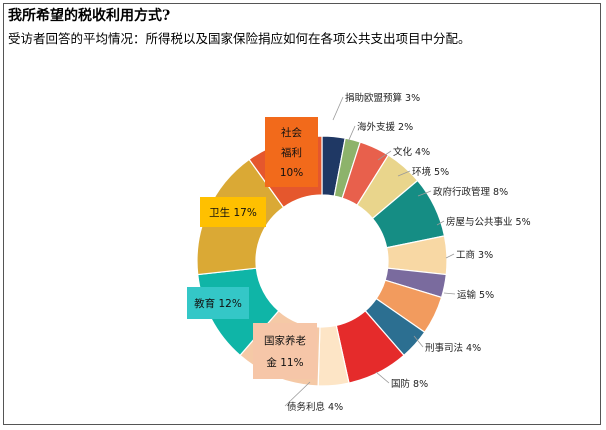  Describe the element at coordinates (474, 255) in the screenshot. I see `slice-label: 工商 3%` at that location.